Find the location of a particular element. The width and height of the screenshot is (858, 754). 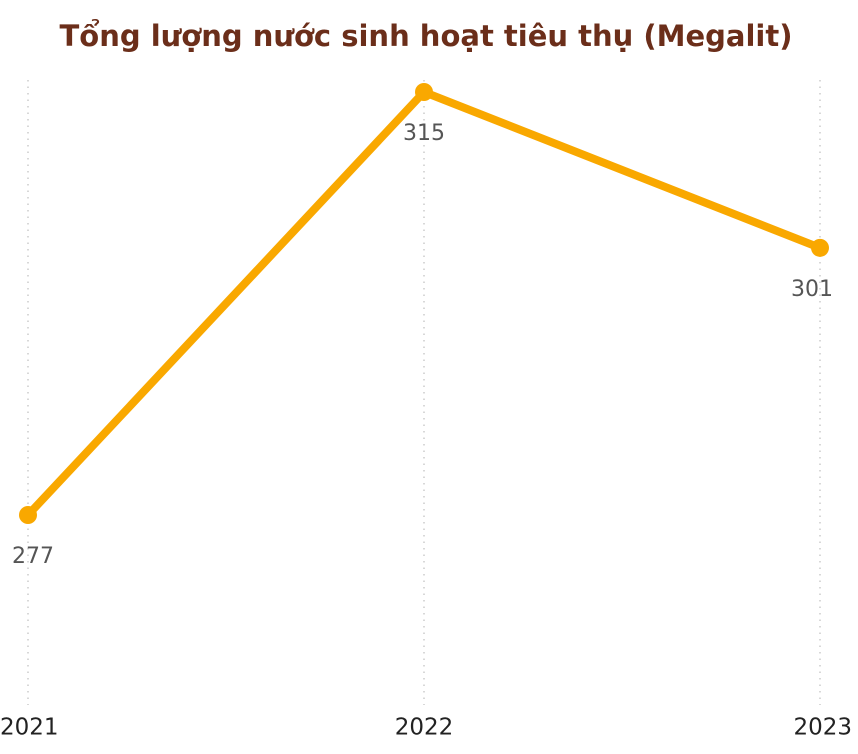

data-label: 301 is located at coordinates (812, 289).